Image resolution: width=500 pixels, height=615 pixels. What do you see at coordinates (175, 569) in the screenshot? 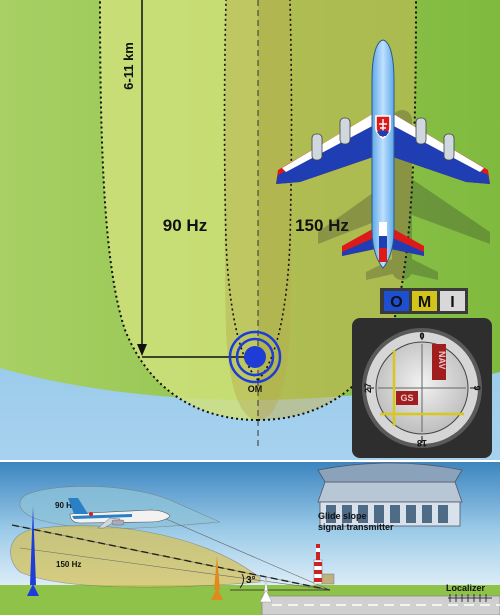
I see `lower-signal-line` at bounding box center [175, 569].